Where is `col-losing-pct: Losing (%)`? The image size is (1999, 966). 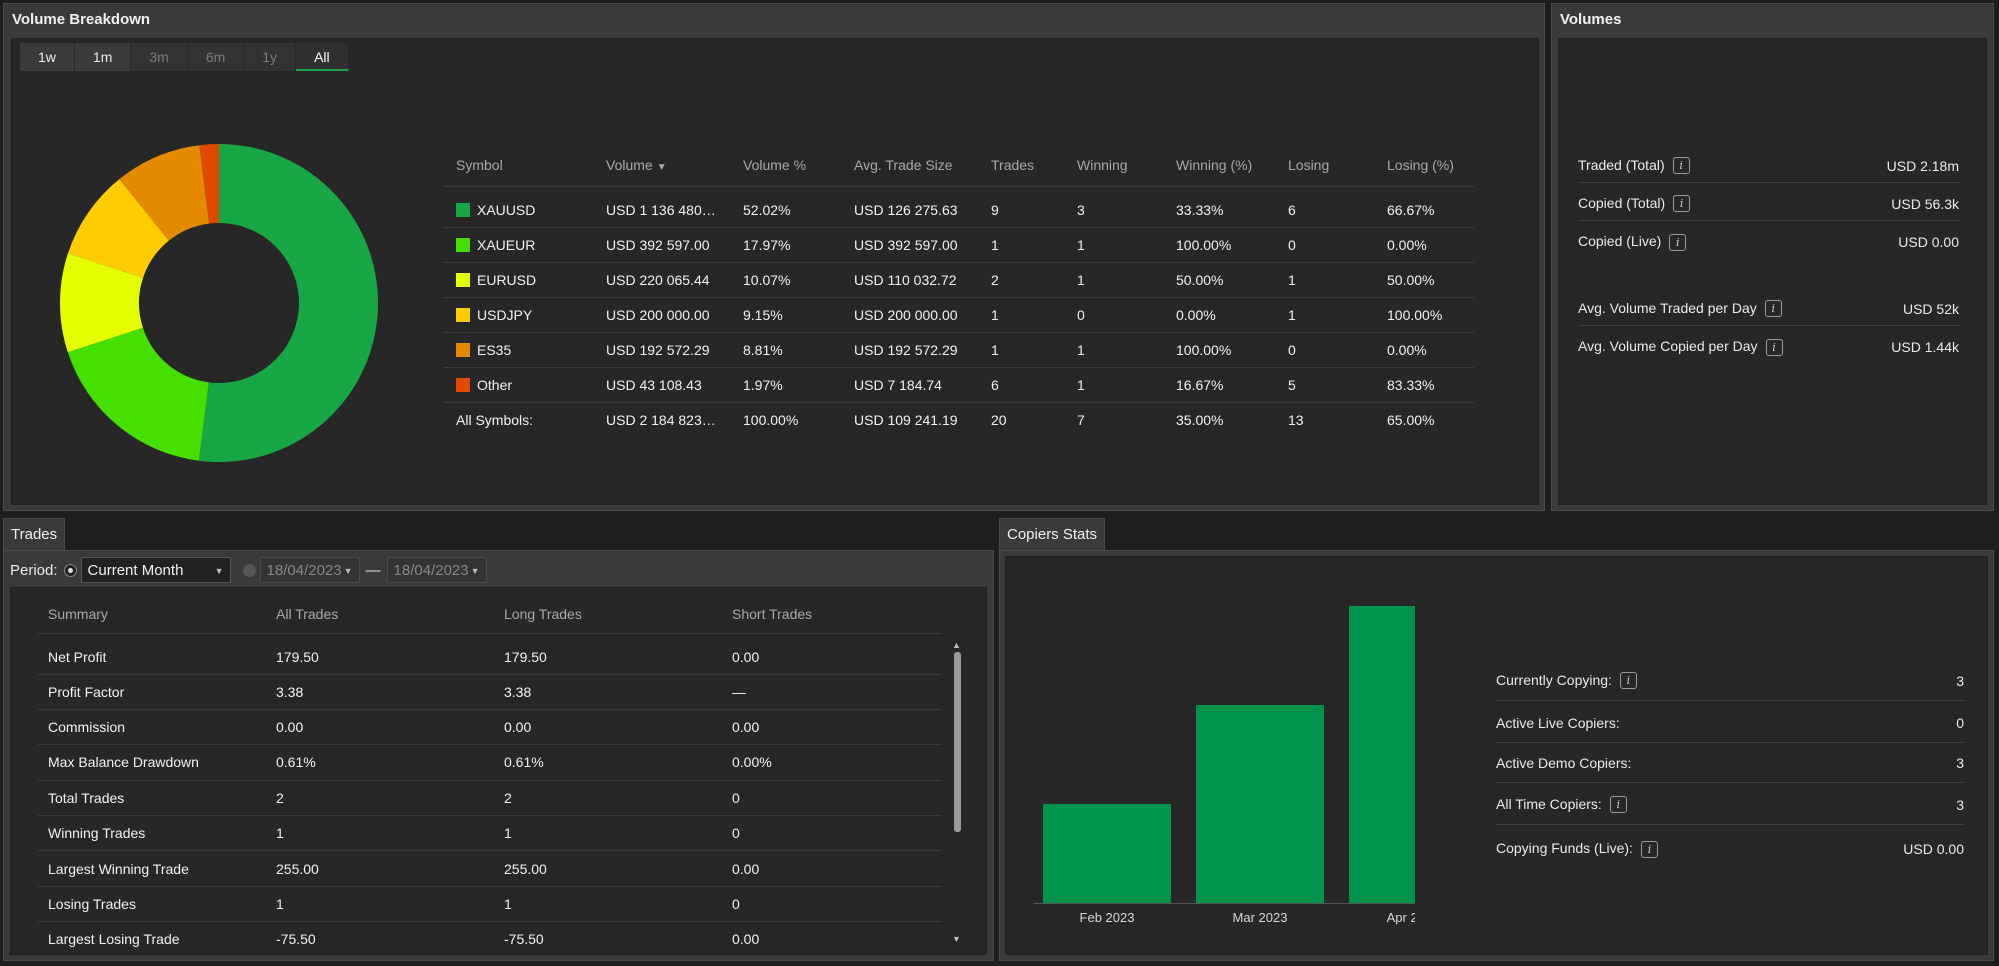 col-losing-pct: Losing (%) is located at coordinates (1424, 165).